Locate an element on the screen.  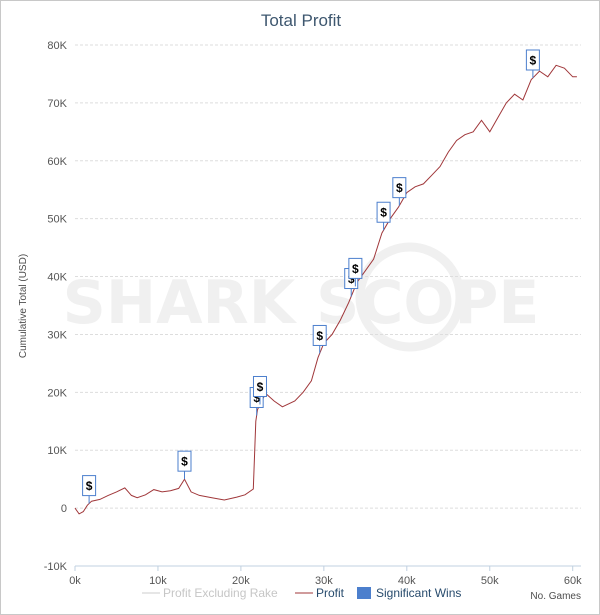
watermark-crosshair is located at coordinates (410, 297).